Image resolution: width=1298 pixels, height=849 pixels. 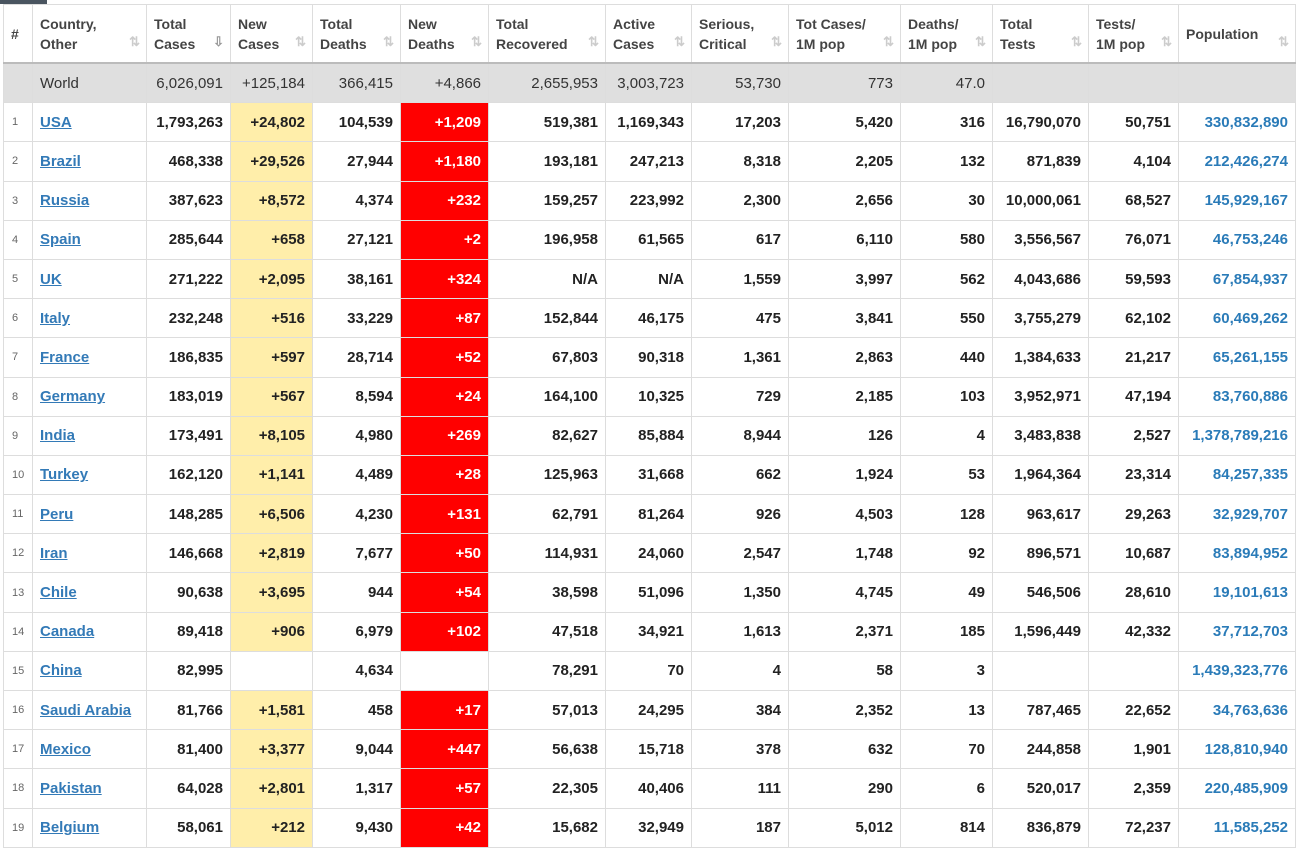 What do you see at coordinates (444, 34) in the screenshot?
I see `header-new-deaths: New Deaths ⇅` at bounding box center [444, 34].